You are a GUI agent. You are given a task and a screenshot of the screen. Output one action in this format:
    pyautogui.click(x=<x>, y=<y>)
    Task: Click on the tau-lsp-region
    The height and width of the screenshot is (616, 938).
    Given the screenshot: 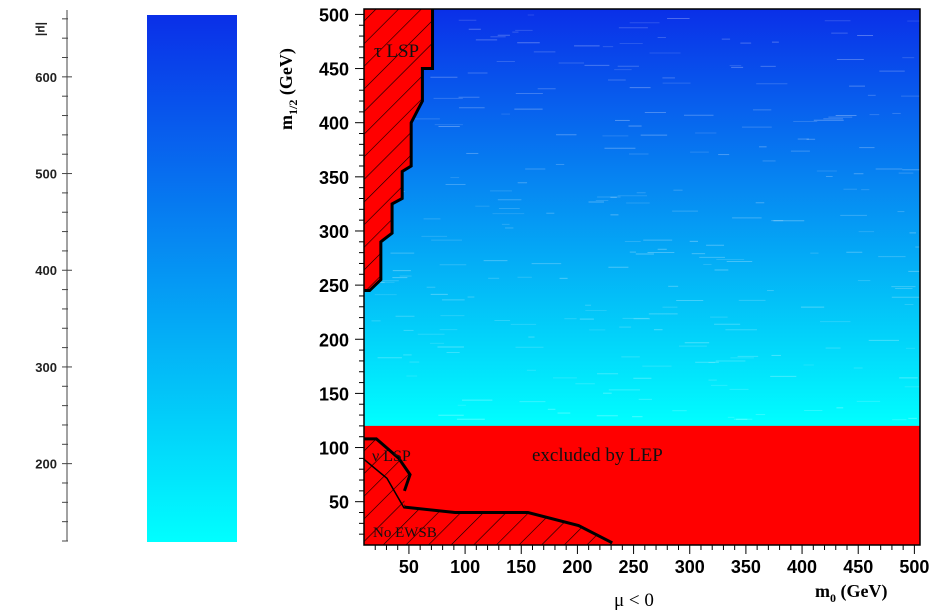 What is the action you would take?
    pyautogui.click(x=398, y=150)
    